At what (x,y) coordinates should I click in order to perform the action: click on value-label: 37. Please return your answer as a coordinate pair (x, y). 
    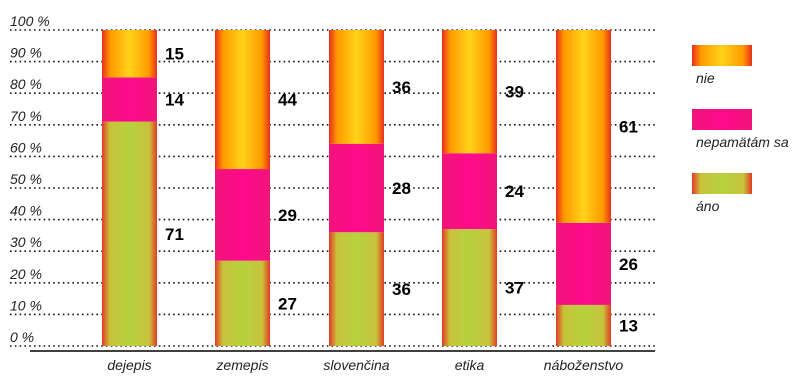
    Looking at the image, I should click on (514, 288).